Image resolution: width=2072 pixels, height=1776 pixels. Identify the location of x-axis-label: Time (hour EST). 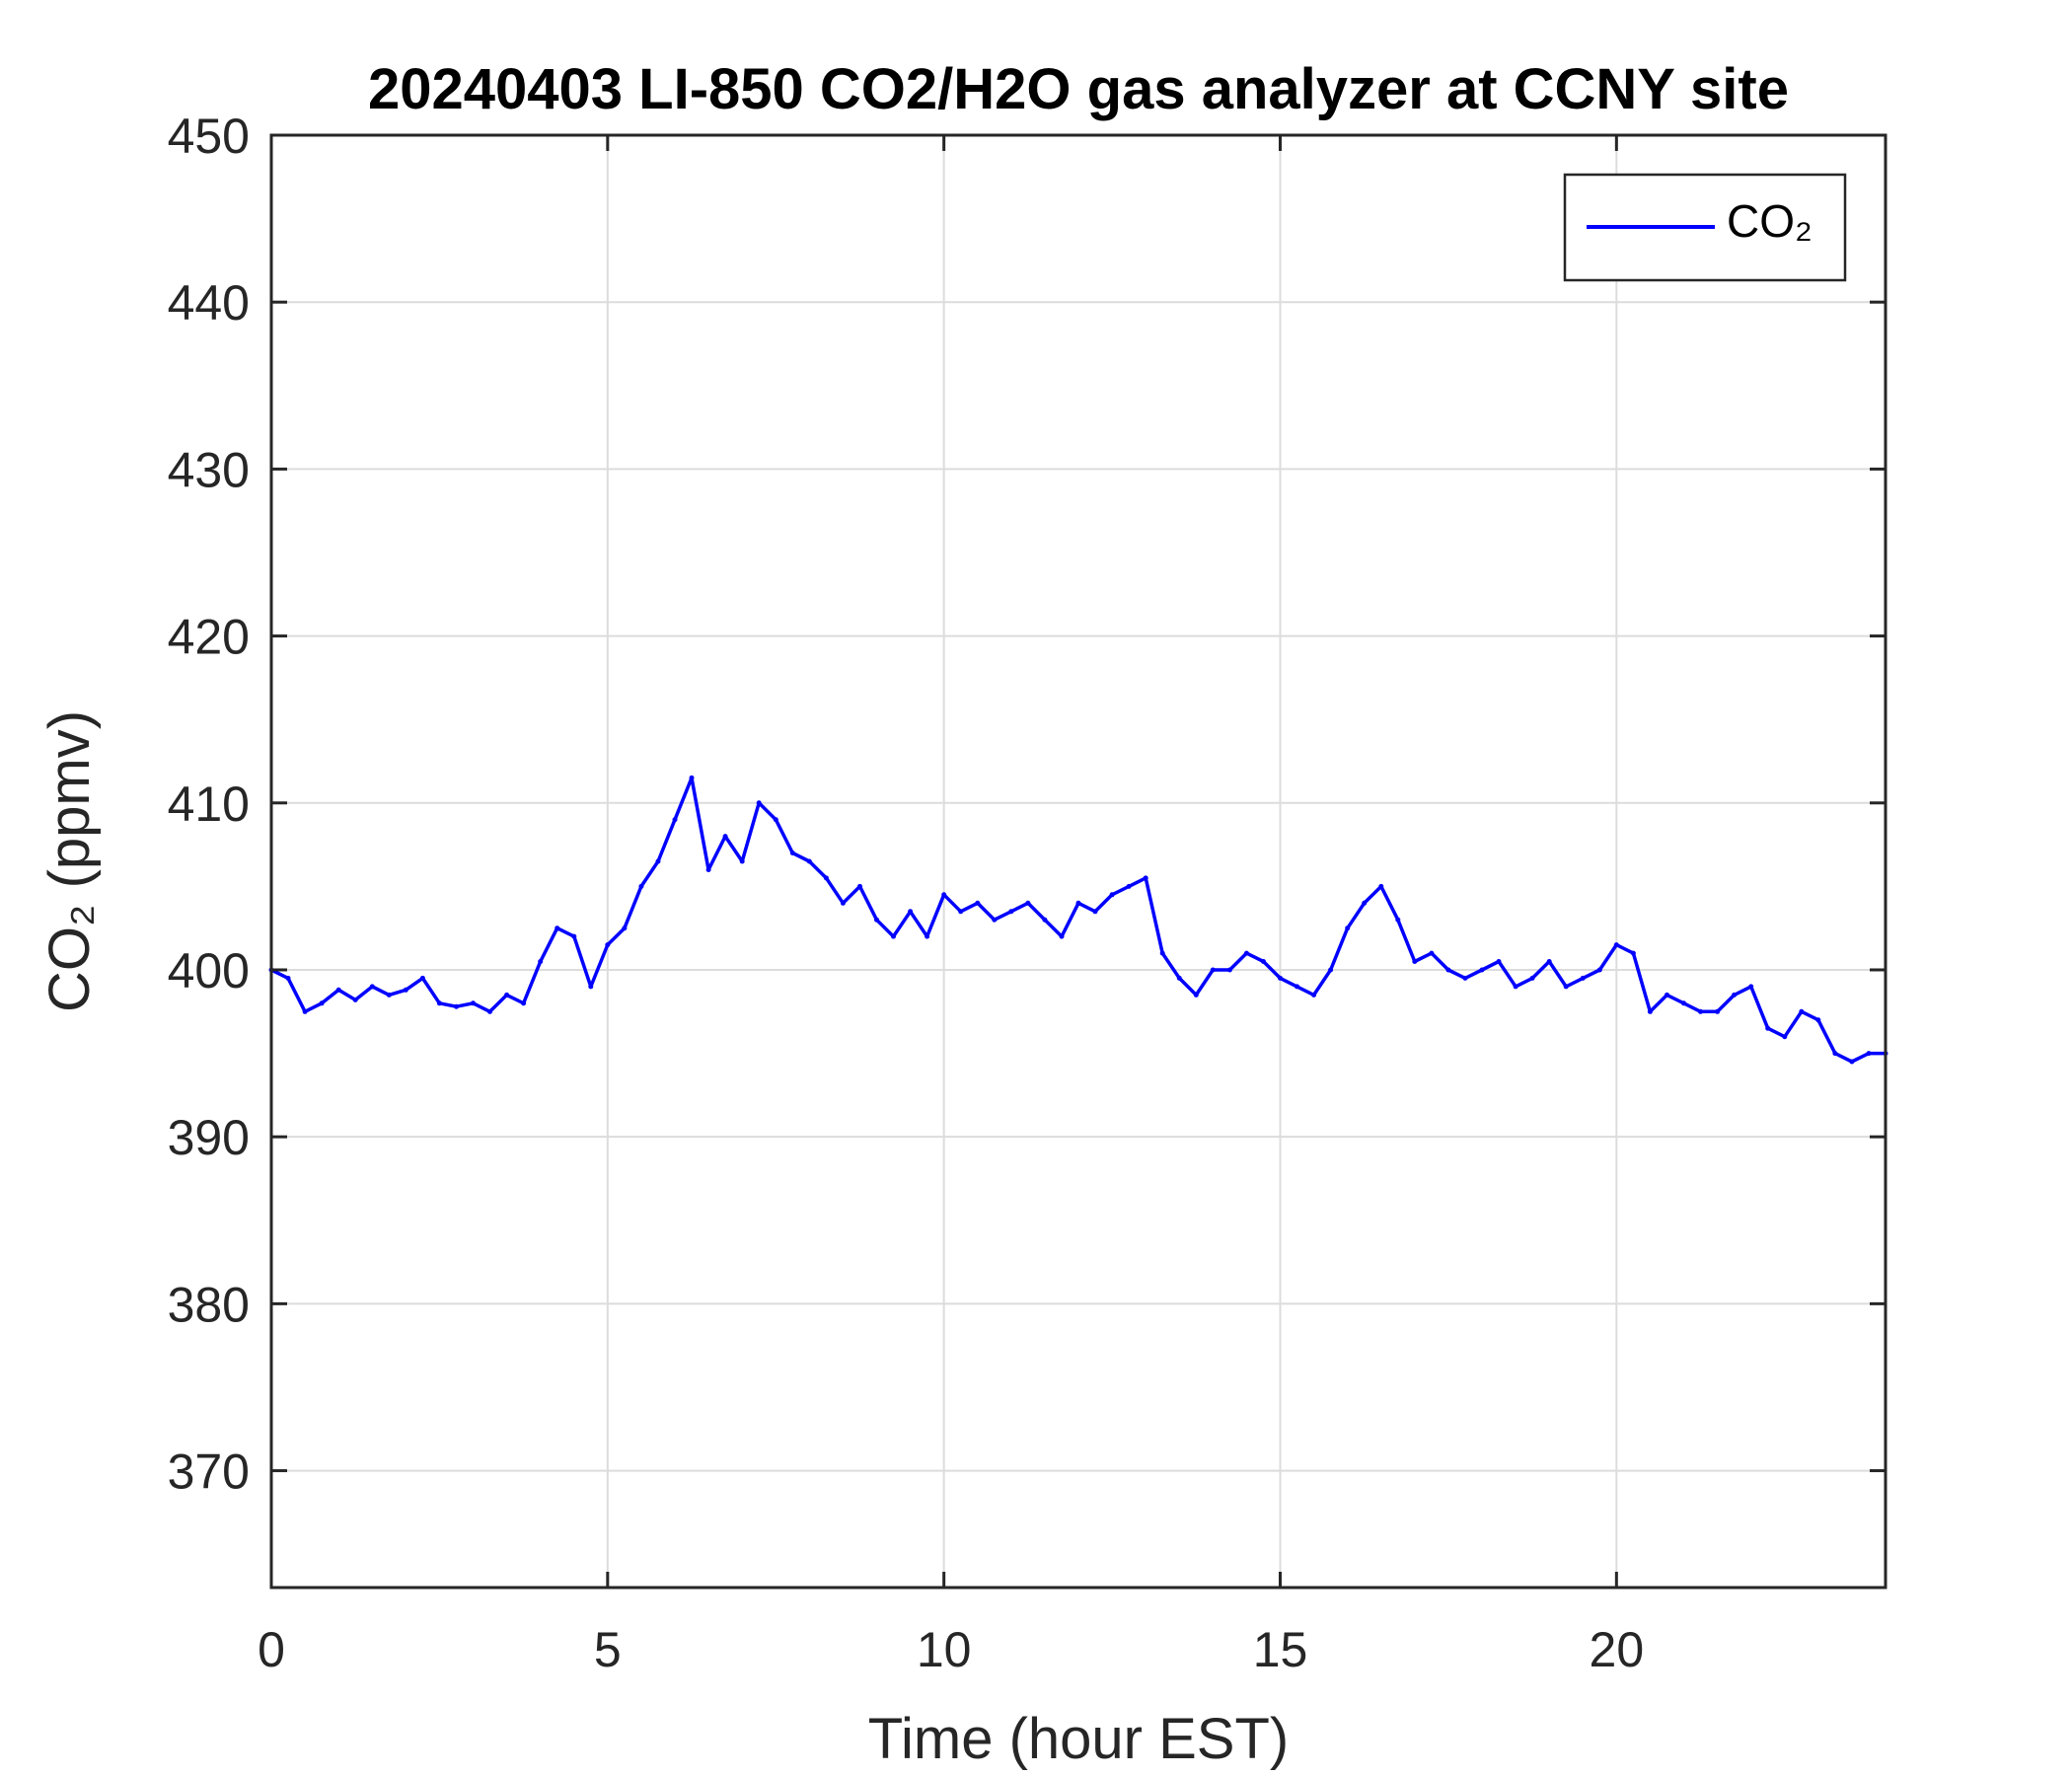
(1078, 1739).